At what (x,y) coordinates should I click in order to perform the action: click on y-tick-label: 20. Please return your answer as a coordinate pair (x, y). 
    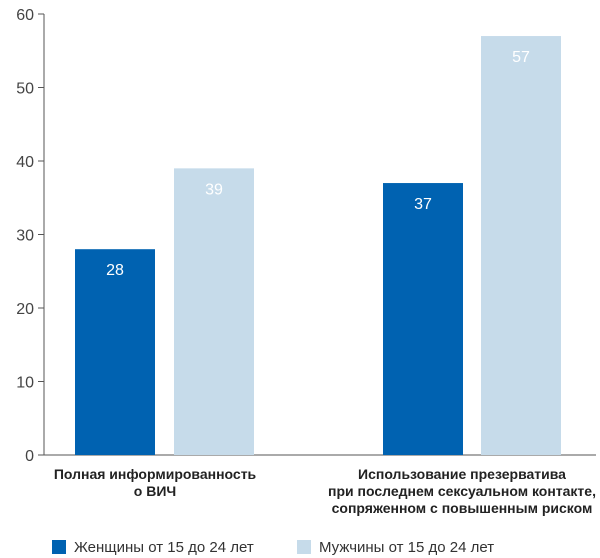
    Looking at the image, I should click on (25, 309).